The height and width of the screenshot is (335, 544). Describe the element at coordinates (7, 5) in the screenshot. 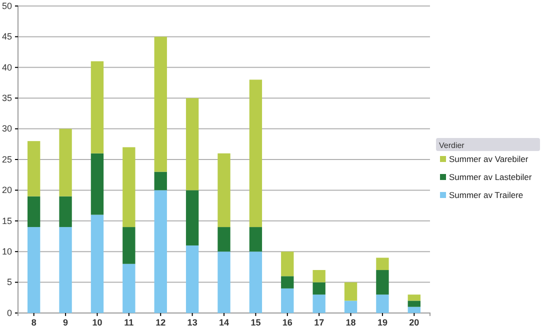

I see `y-tick-label: 50` at that location.